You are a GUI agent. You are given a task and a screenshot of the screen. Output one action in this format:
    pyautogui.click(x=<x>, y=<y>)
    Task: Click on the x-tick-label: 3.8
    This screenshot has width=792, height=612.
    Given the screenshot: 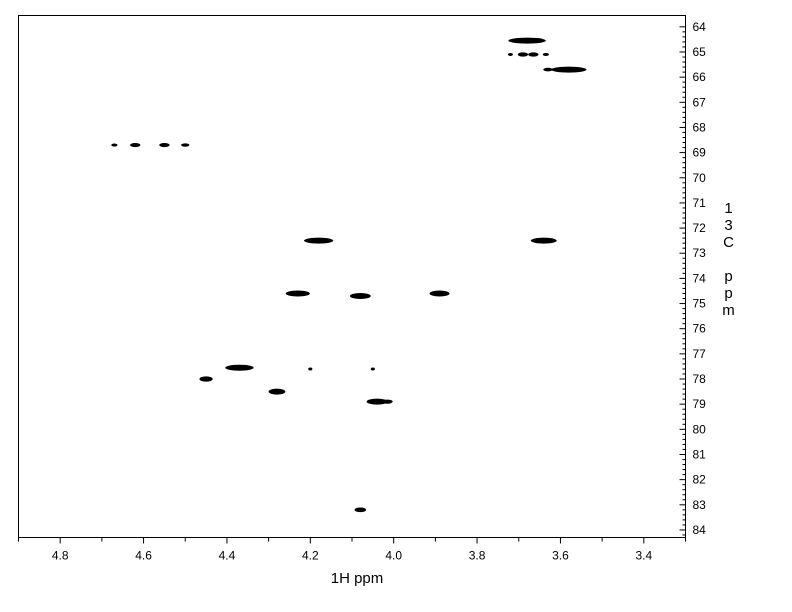 What is the action you would take?
    pyautogui.click(x=477, y=556)
    